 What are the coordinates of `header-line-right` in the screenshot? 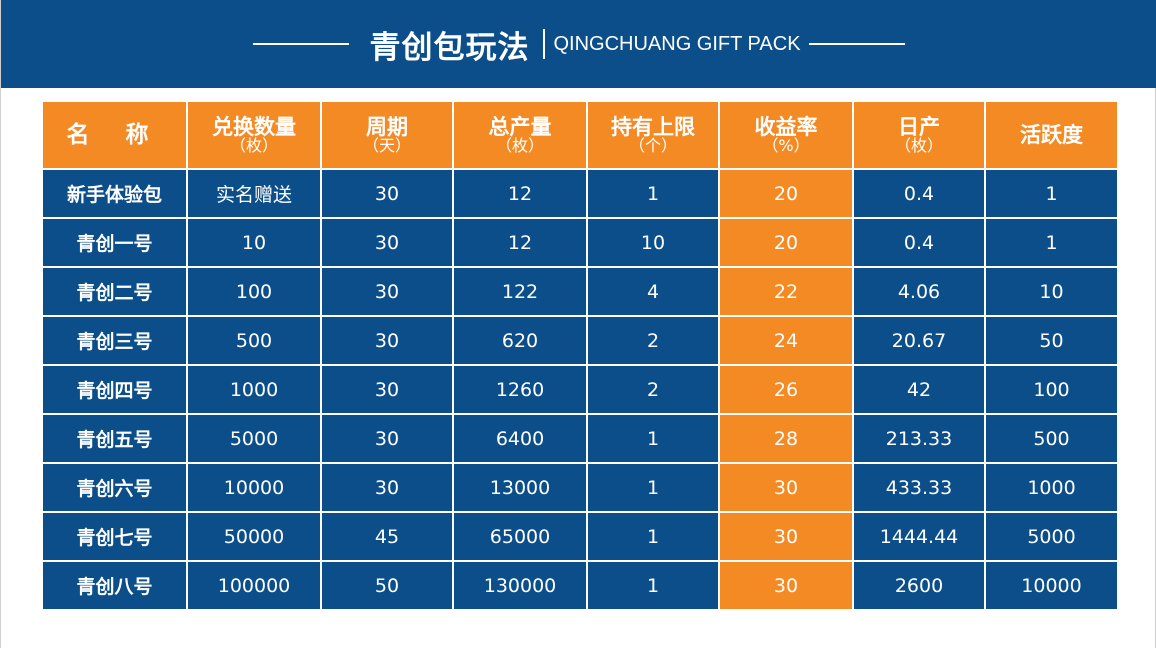 It's located at (856, 44).